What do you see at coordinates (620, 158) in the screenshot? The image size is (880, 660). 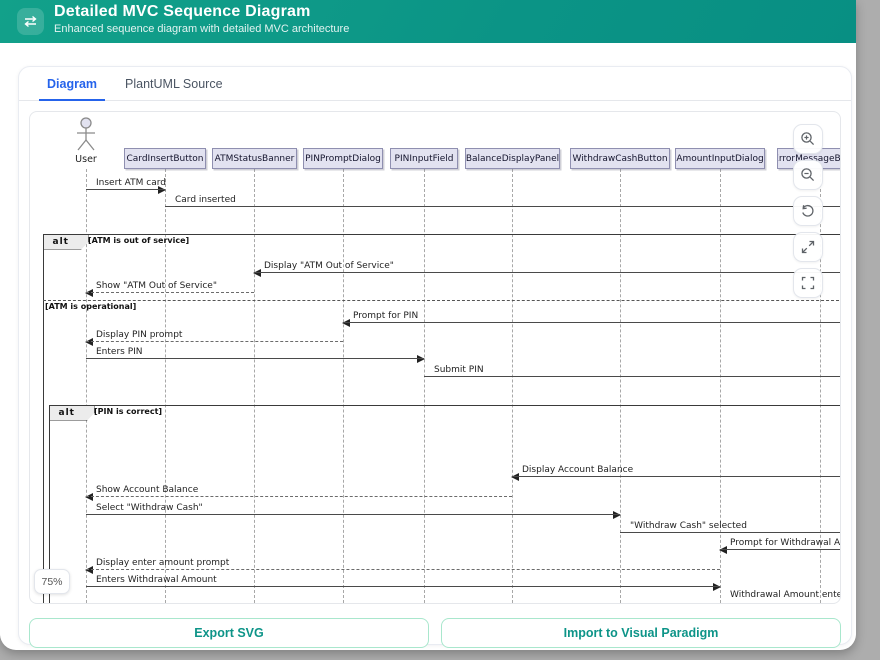 I see `participant-withdraw-cash-button: WithdrawCashButton` at bounding box center [620, 158].